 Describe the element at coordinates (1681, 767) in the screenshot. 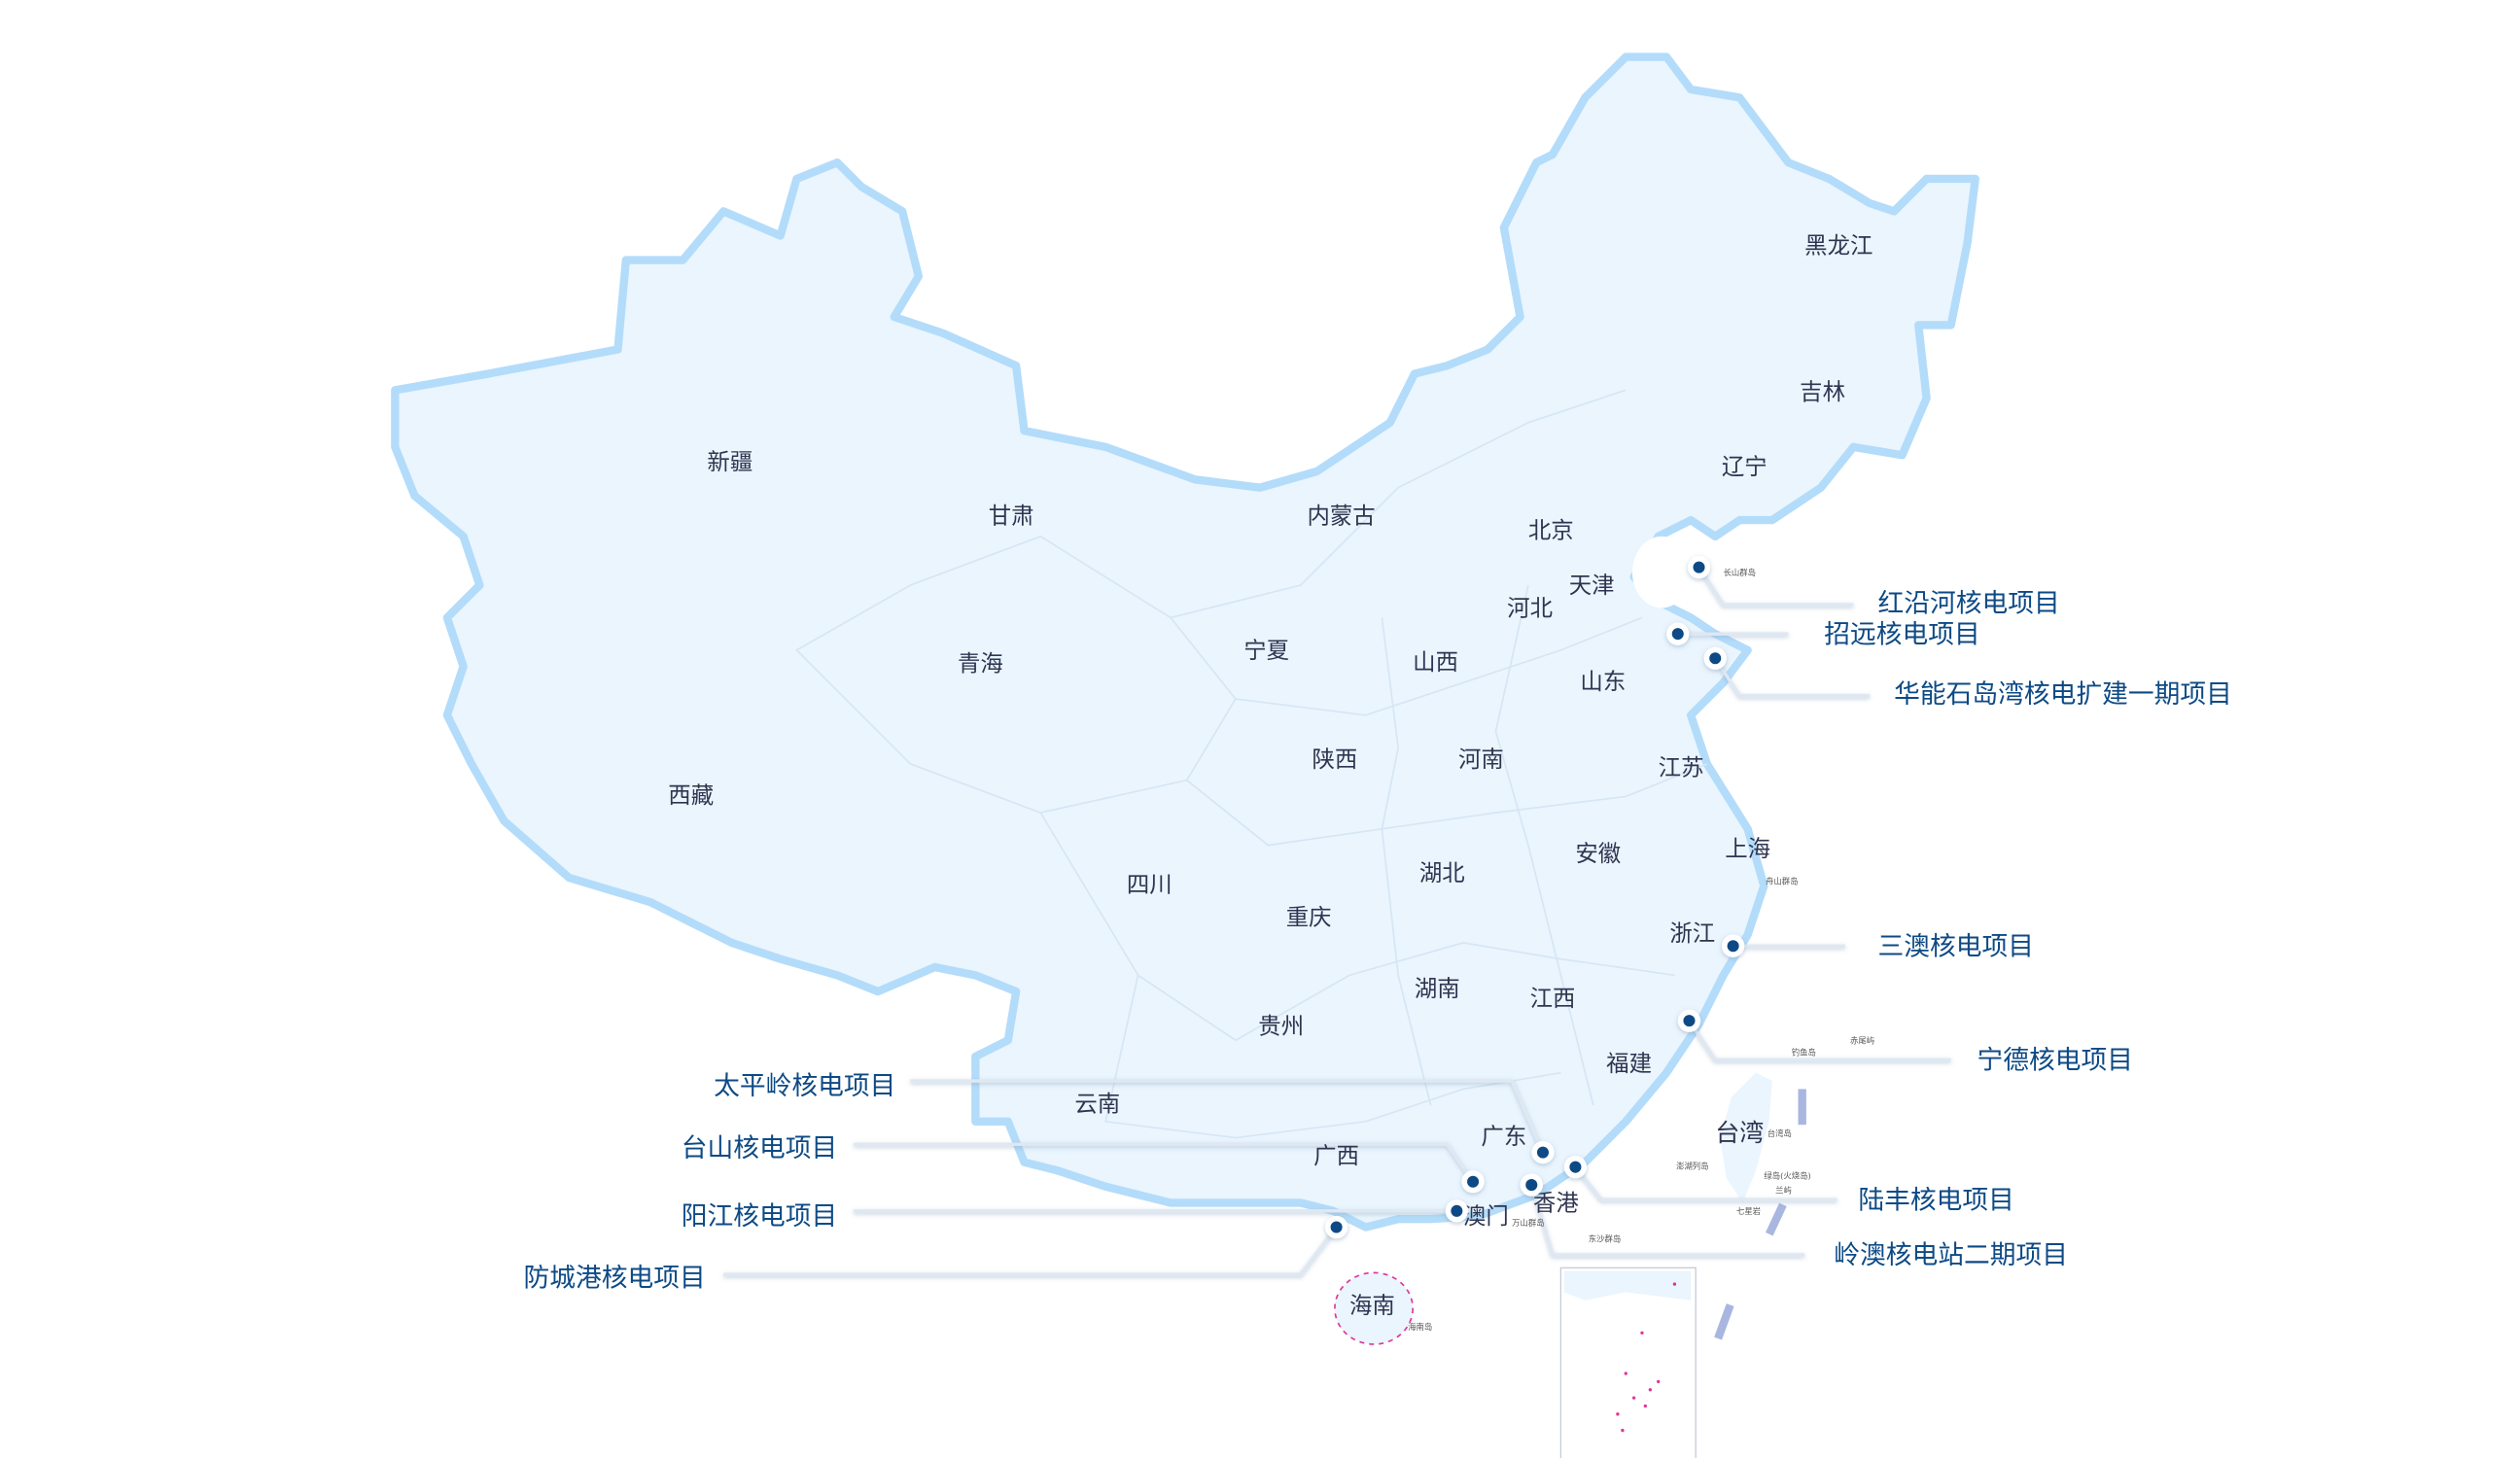

I see `province-label: 江苏` at that location.